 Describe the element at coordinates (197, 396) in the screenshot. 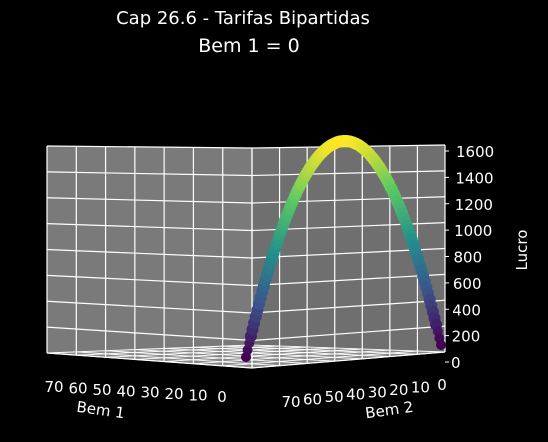

I see `x-tick-label: 10` at that location.